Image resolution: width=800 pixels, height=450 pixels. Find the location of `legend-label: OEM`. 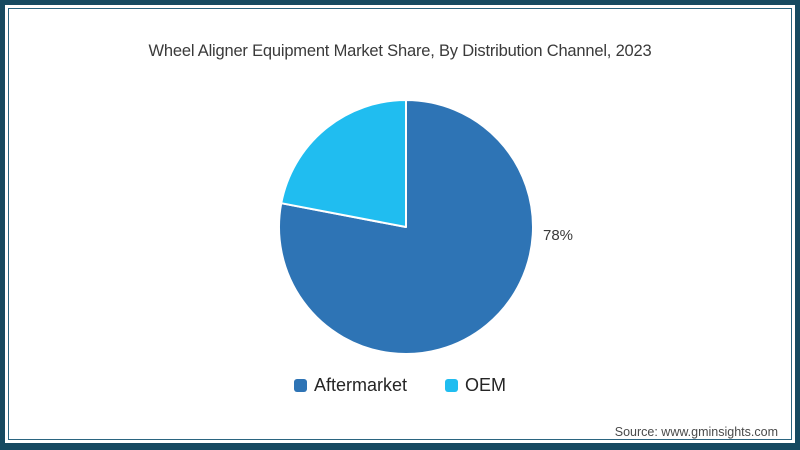

legend-label: OEM is located at coordinates (486, 385).